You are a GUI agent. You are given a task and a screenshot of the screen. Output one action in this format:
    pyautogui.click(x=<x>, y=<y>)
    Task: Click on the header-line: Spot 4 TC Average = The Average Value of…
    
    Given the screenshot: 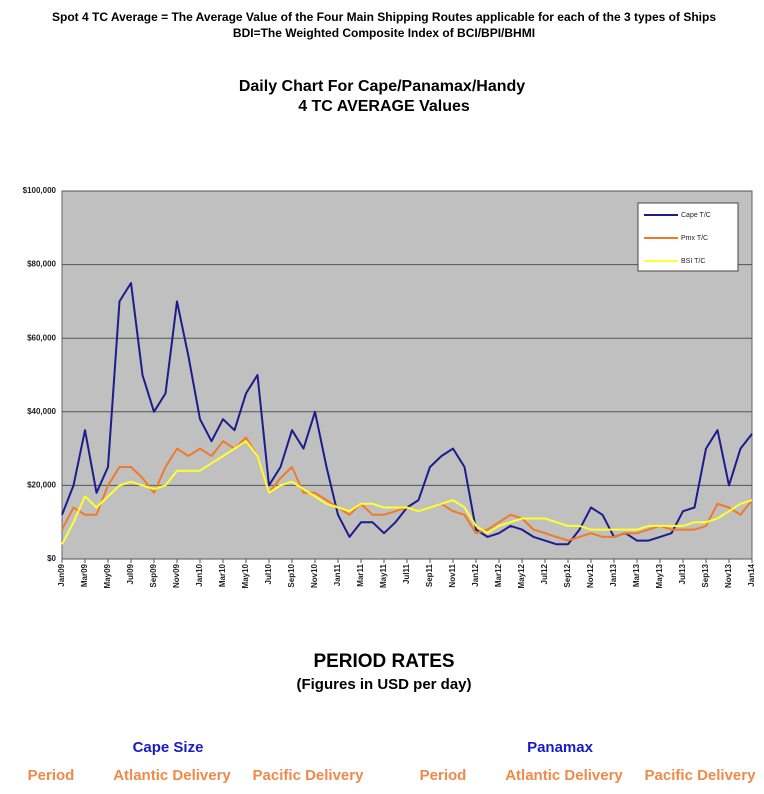 What is the action you would take?
    pyautogui.click(x=384, y=17)
    